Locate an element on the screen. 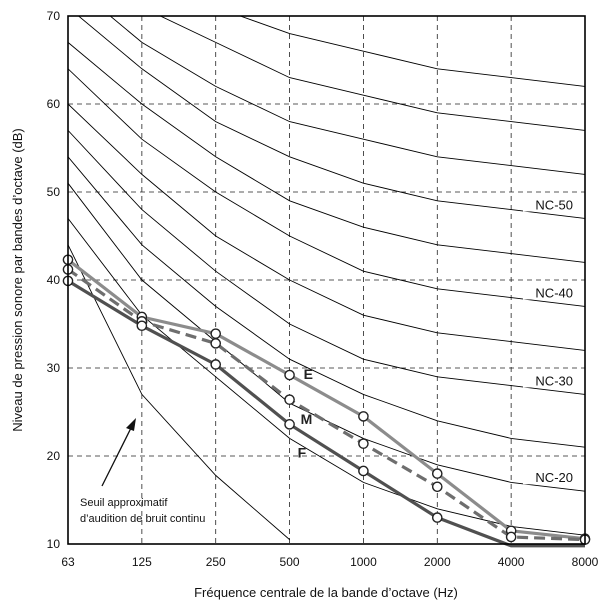 This screenshot has width=604, height=609. x-tick-8000: 8000 is located at coordinates (585, 562).